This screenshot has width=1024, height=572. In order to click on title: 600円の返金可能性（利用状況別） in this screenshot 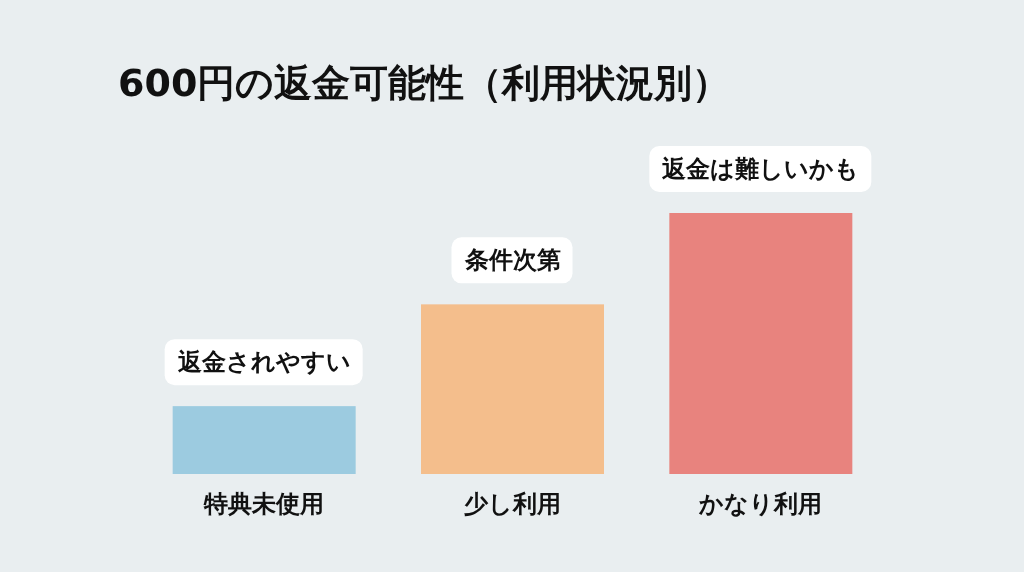, I will do `click(424, 83)`.